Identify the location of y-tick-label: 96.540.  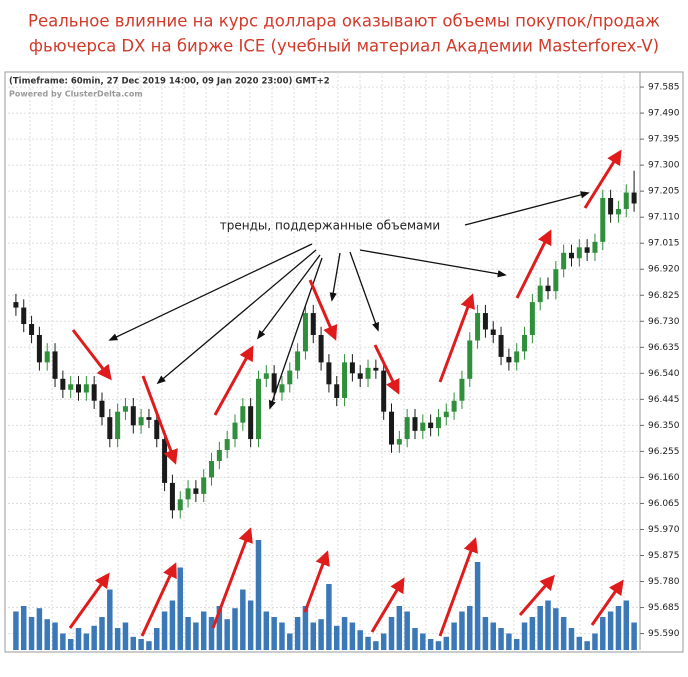
(664, 374).